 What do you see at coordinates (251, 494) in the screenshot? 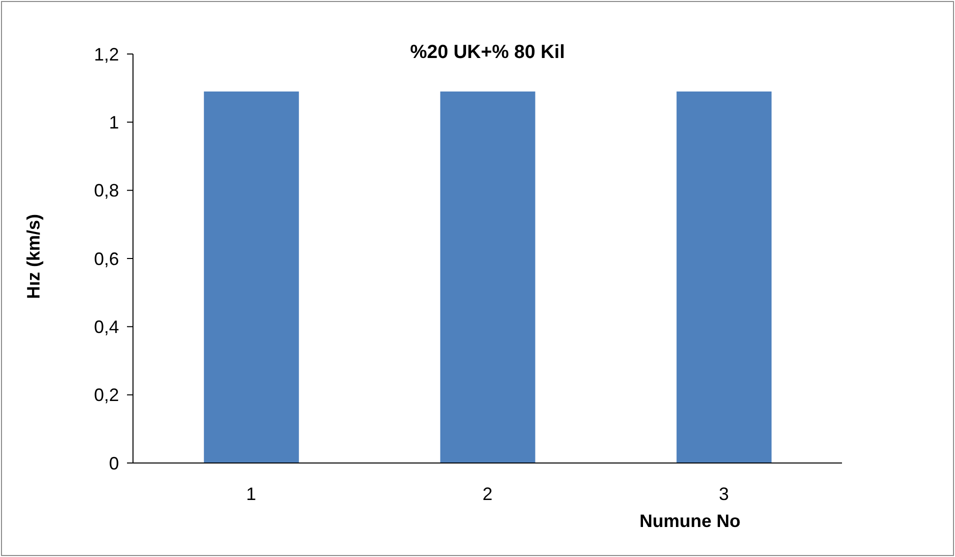
I see `x-tick-label: 1` at bounding box center [251, 494].